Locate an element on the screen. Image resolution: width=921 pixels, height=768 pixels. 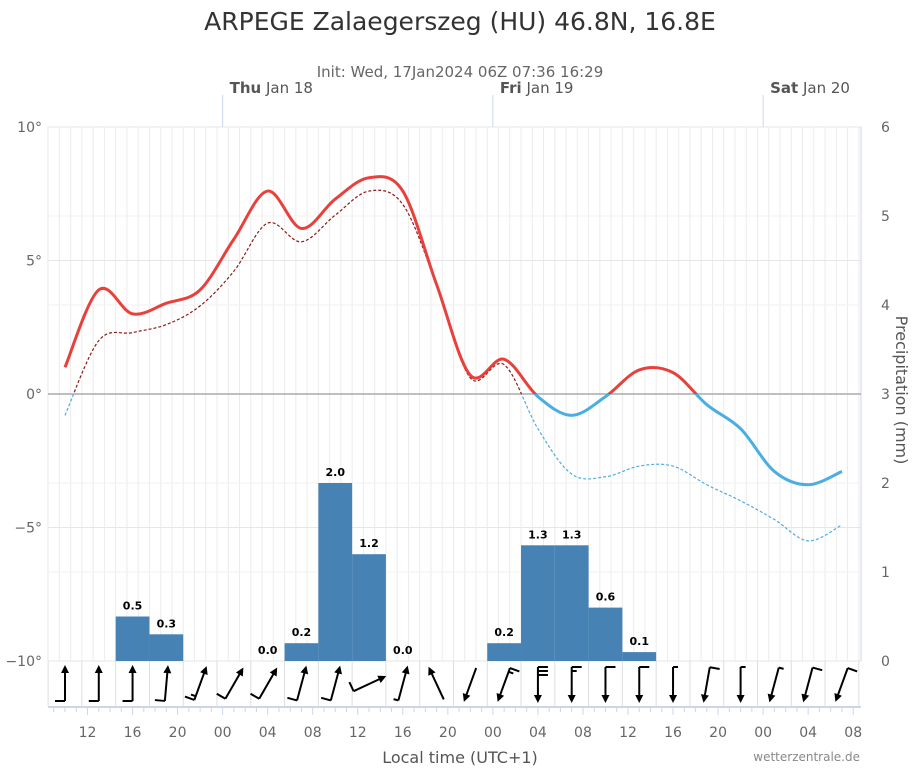
right-tick-label: 1 is located at coordinates (885, 573).